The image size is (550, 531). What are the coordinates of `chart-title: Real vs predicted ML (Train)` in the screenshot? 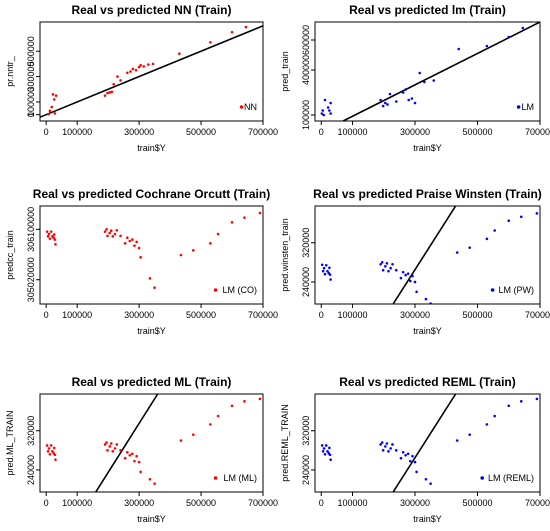 It's located at (152, 382).